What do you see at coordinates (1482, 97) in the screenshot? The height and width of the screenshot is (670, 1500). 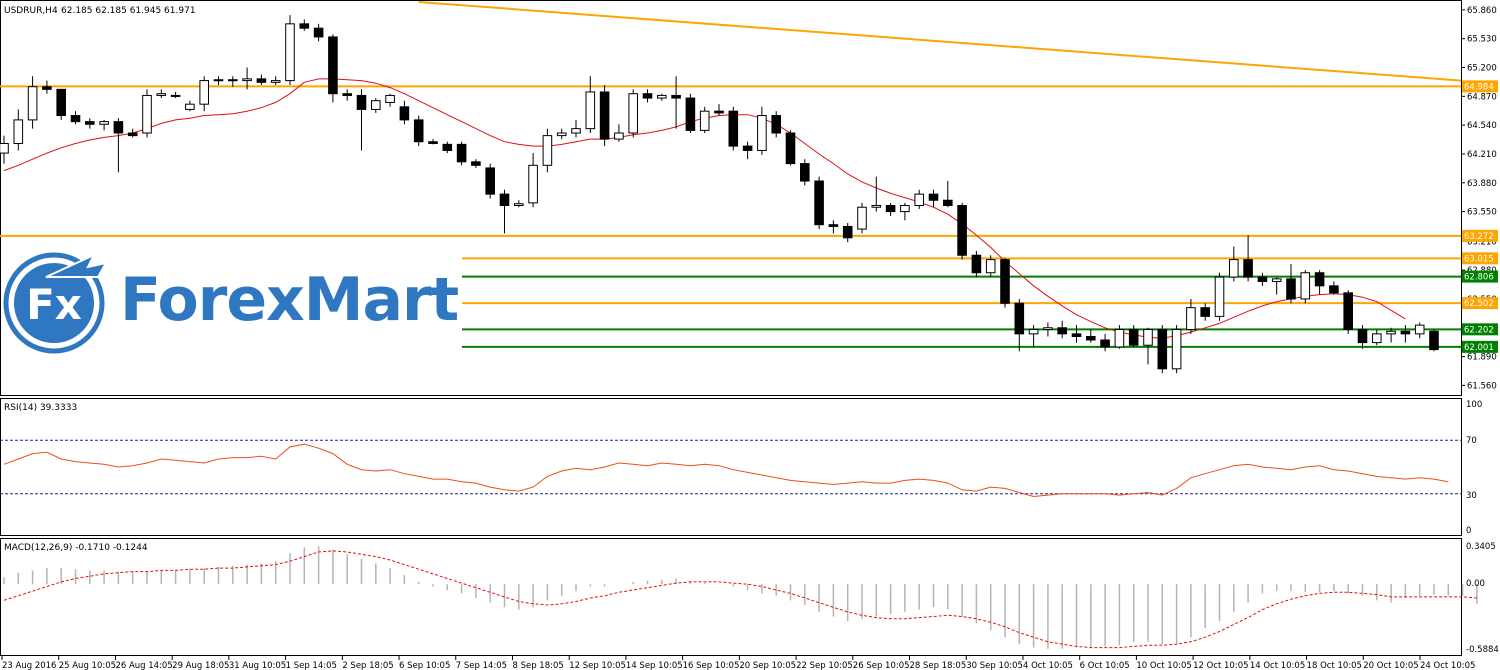 I see `price-tick-label: 64.870` at bounding box center [1482, 97].